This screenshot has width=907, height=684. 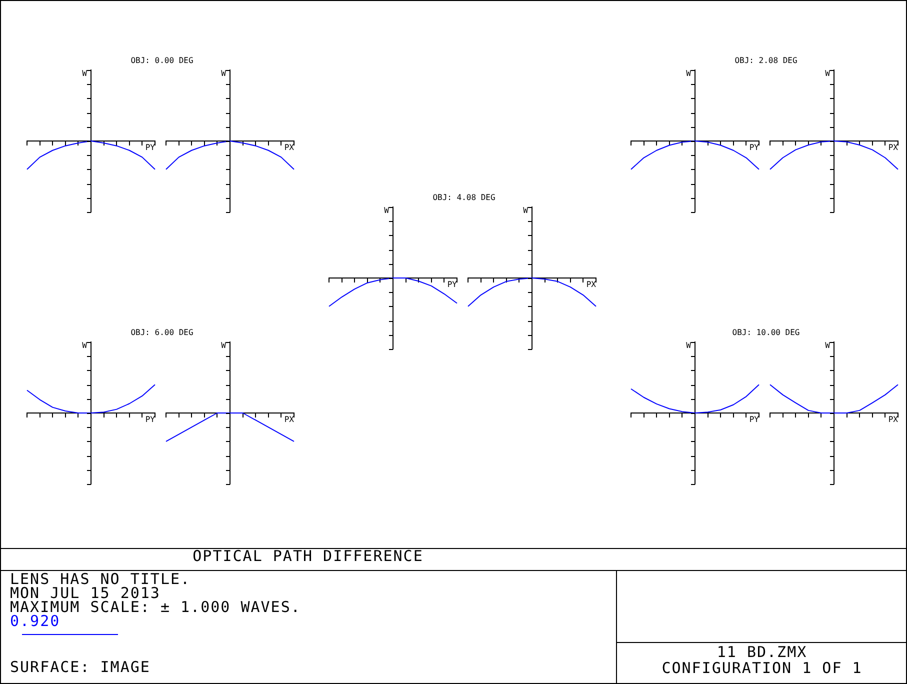 I want to click on chart-title: OBJ: 2.08 DEG, so click(x=766, y=60).